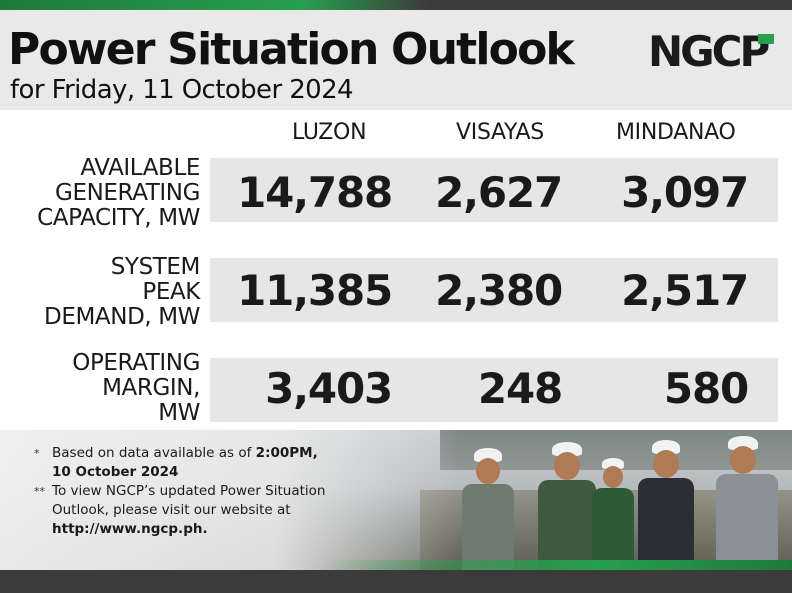  I want to click on row-label-margin: OPERATING MARGIN, MW, so click(136, 388).